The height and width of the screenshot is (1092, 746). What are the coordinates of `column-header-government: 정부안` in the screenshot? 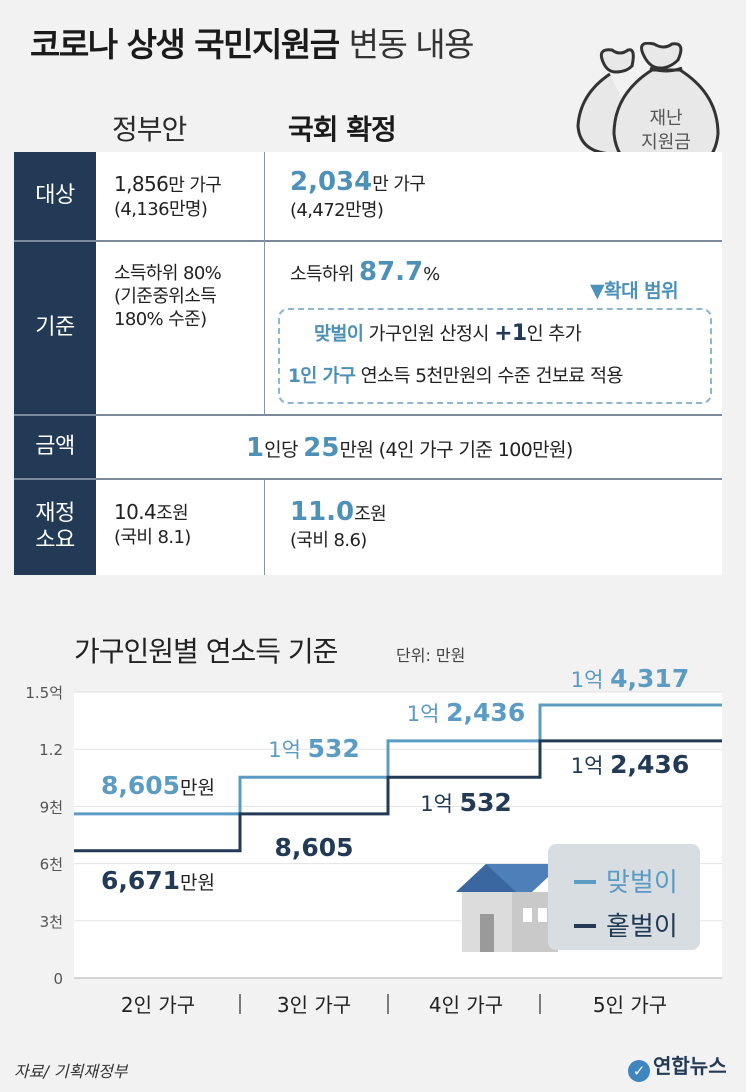 It's located at (149, 129).